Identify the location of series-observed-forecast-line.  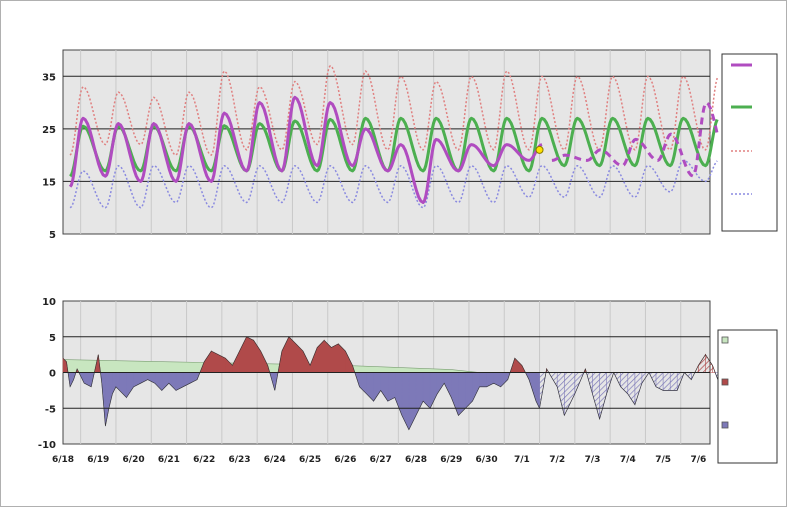
(635, 139).